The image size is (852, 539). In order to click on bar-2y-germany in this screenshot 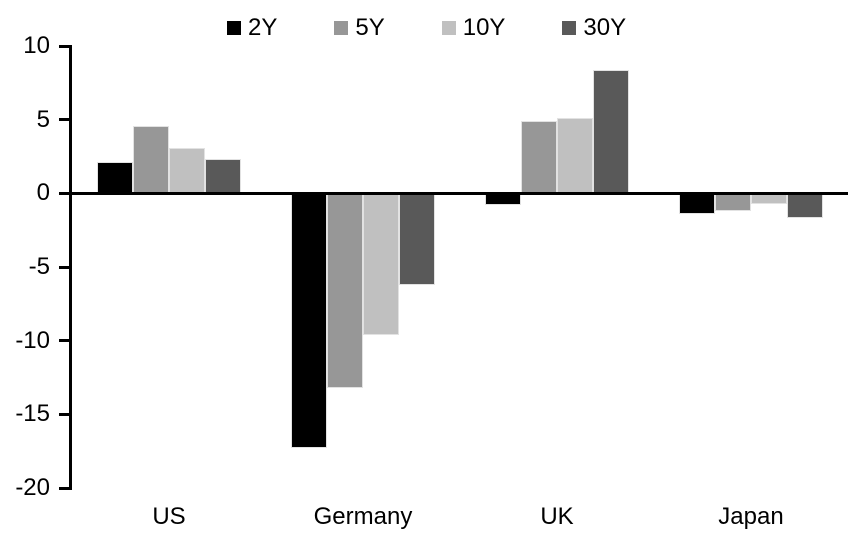, I will do `click(309, 321)`.